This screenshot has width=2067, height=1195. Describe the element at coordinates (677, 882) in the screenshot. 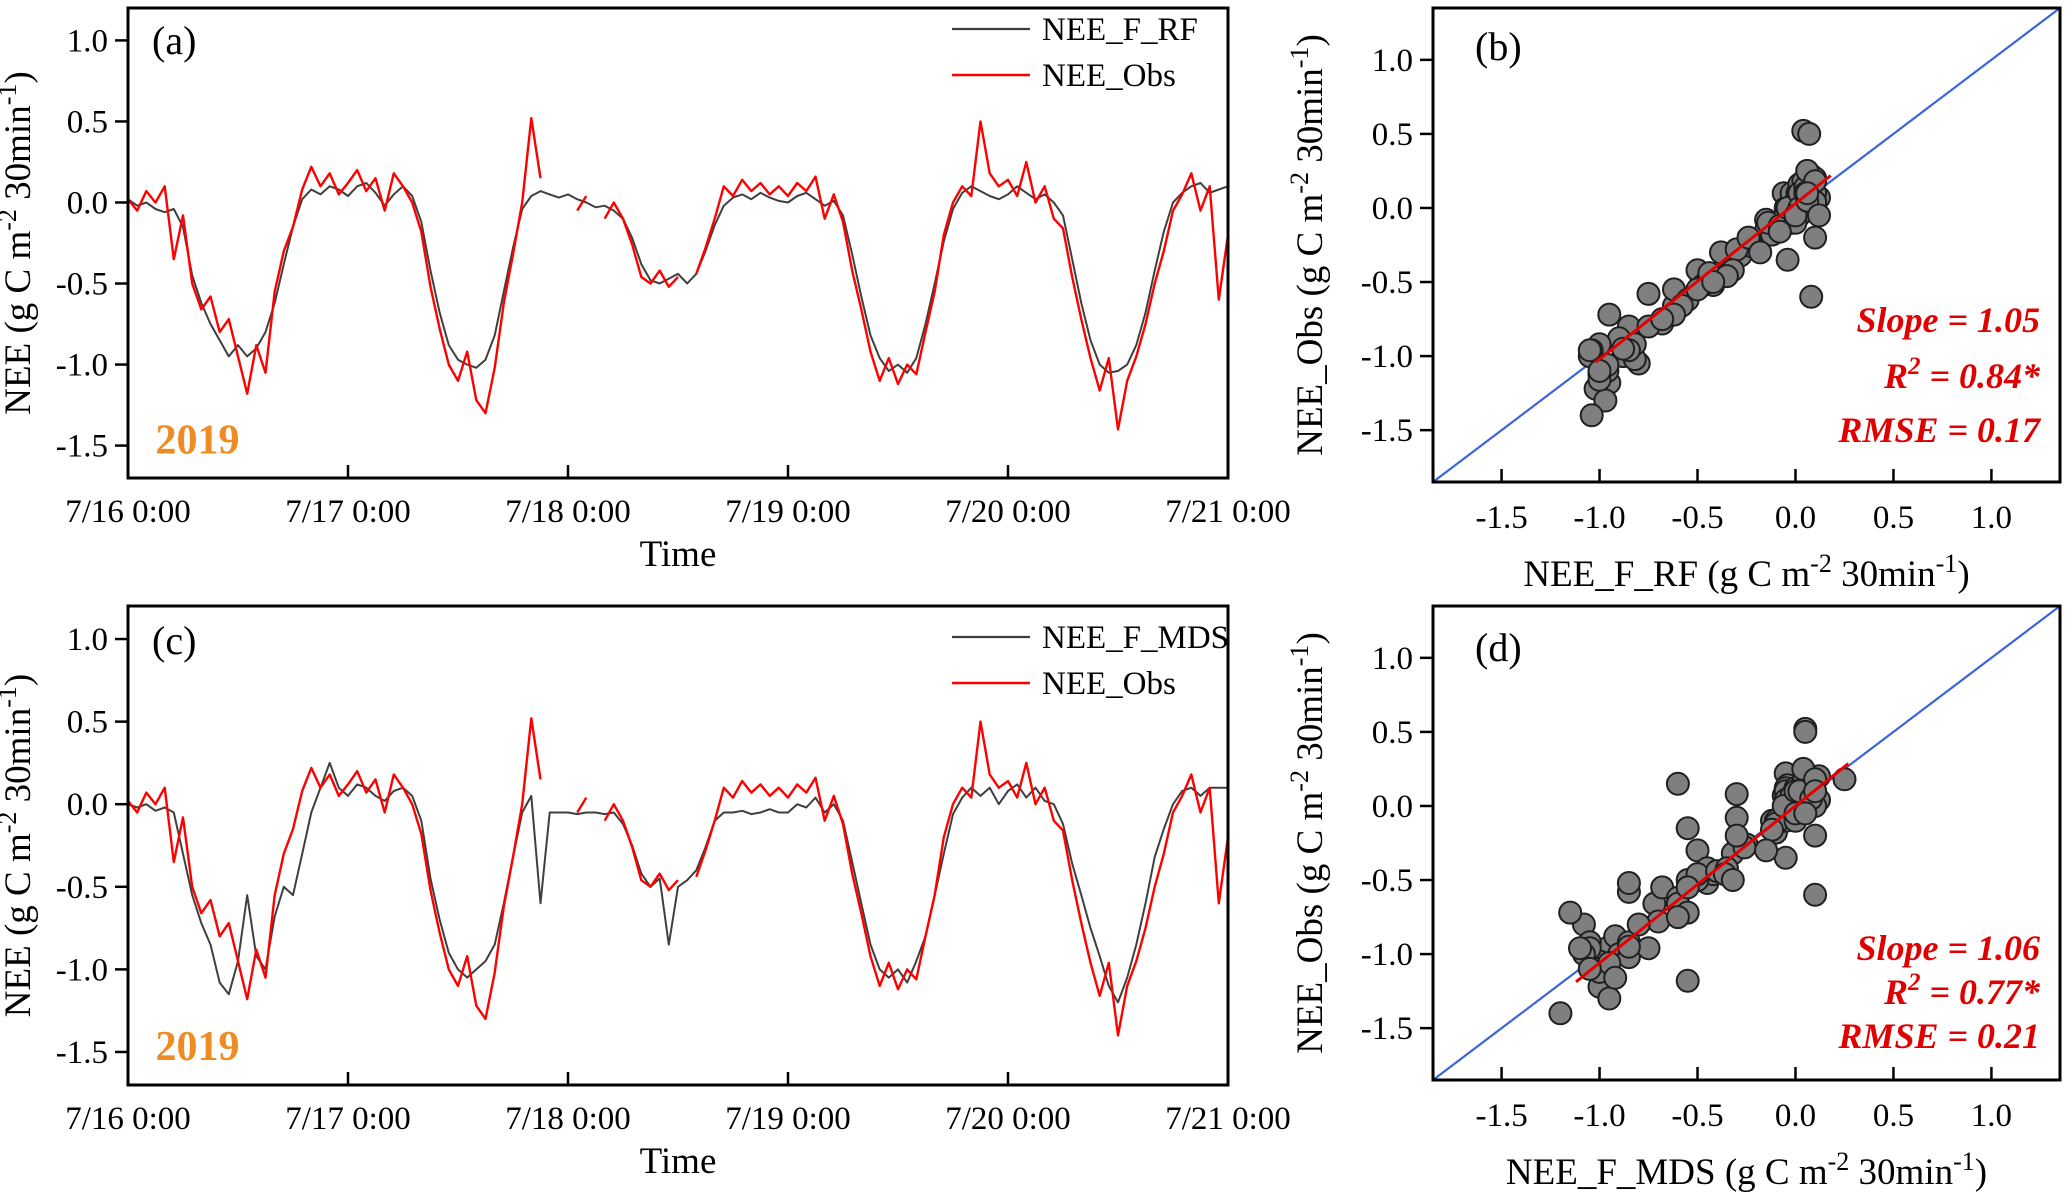

I see `series-nee_f_mds` at that location.